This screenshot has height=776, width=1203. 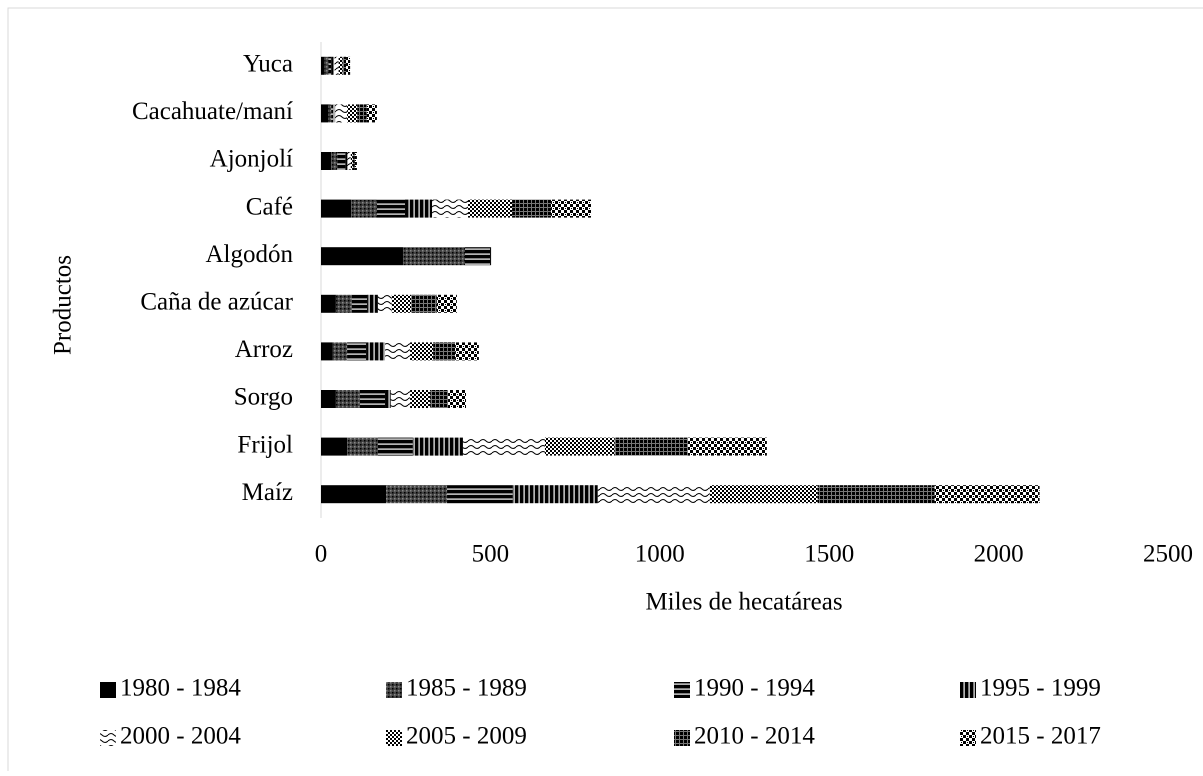 I want to click on y-tick-label: Yuca, so click(x=268, y=64).